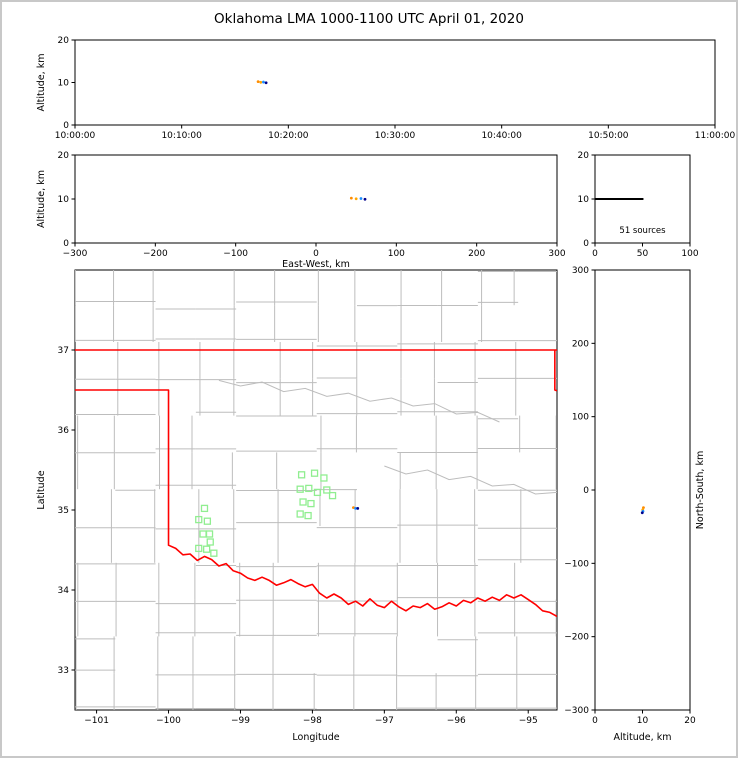  I want to click on x-tick-label: 50, so click(643, 254).